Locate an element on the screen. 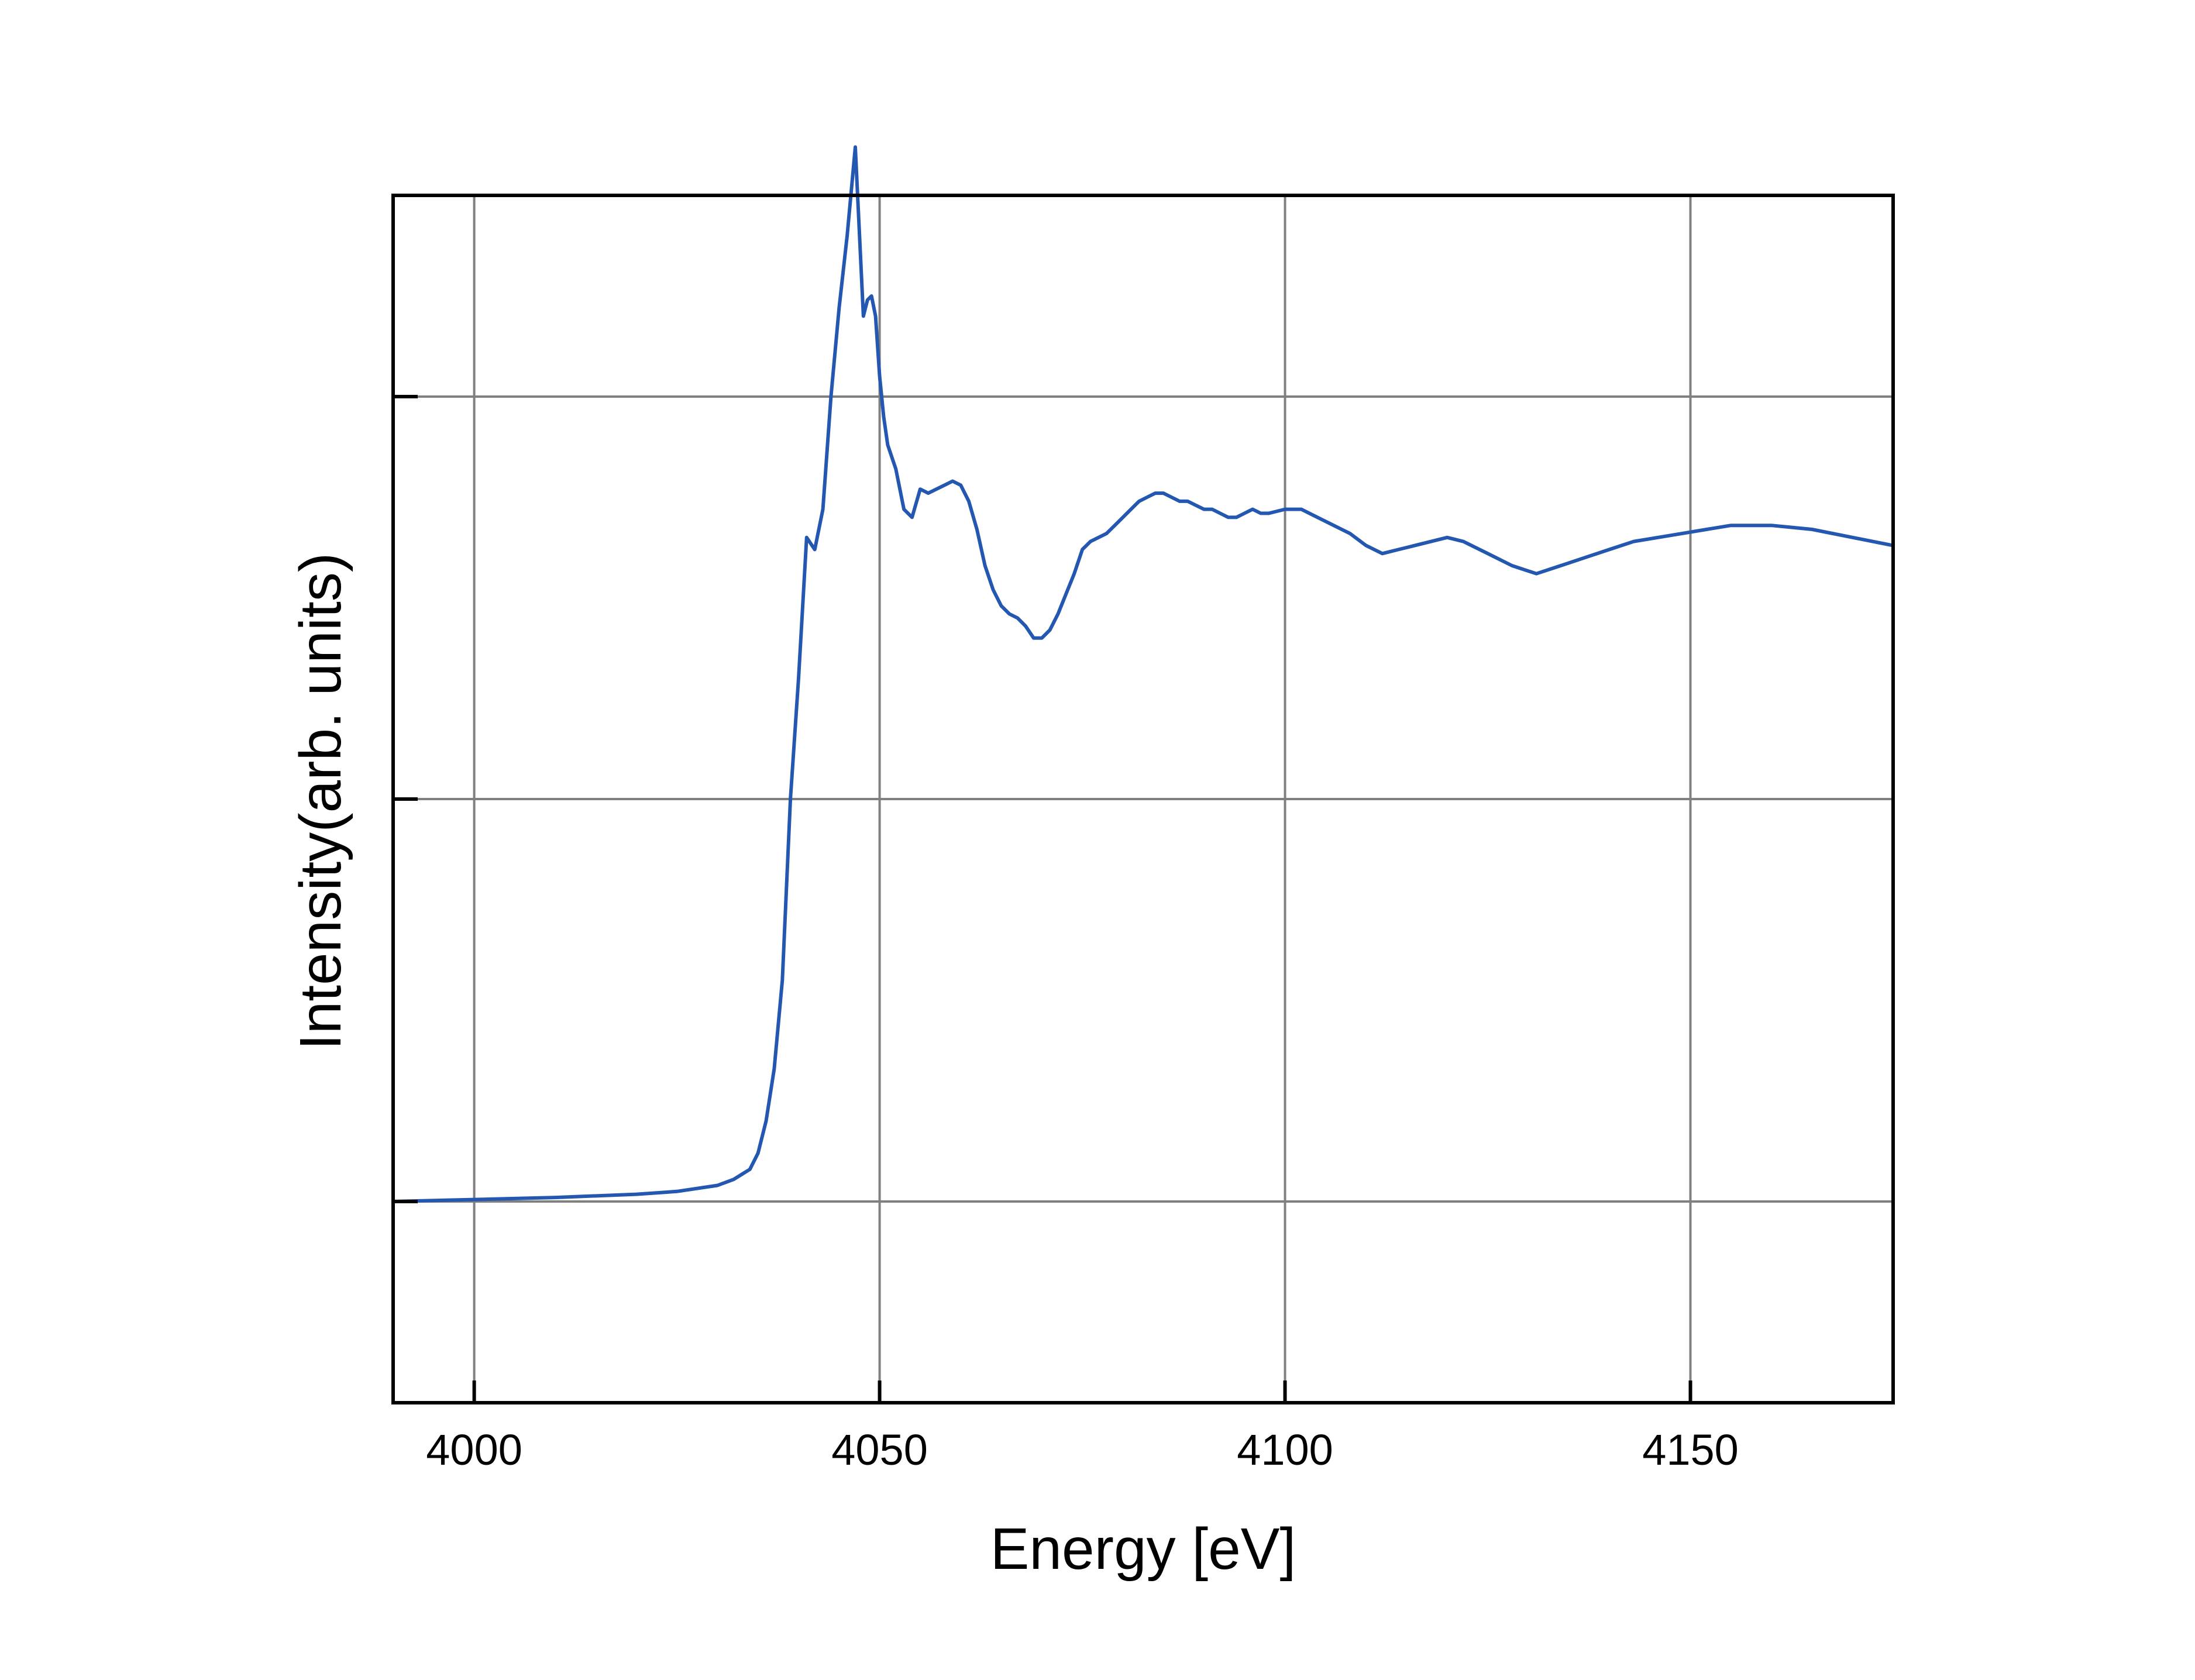 This screenshot has width=2195, height=1680. x-tick-label: 4150 is located at coordinates (1690, 1450).